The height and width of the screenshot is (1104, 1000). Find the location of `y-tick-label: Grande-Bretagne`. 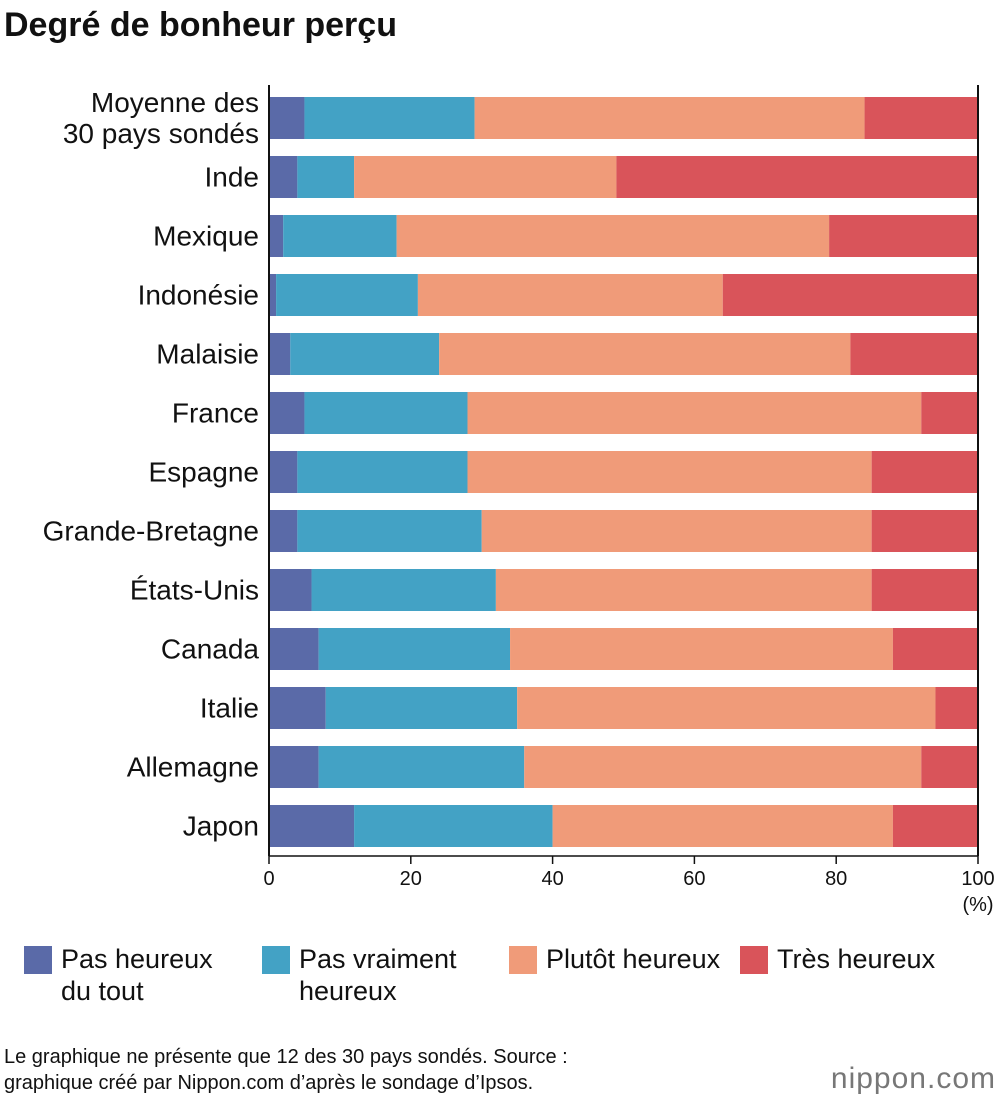

y-tick-label: Grande-Bretagne is located at coordinates (150, 531).